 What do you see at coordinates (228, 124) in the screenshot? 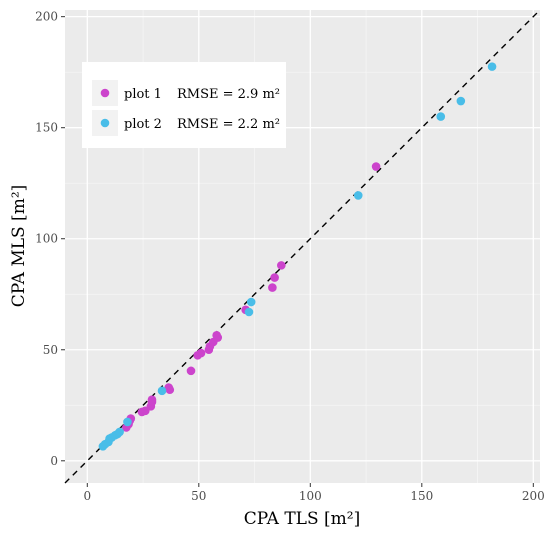
I see `legend-rmse-plot-2: RMSE = 2.2 m²` at bounding box center [228, 124].